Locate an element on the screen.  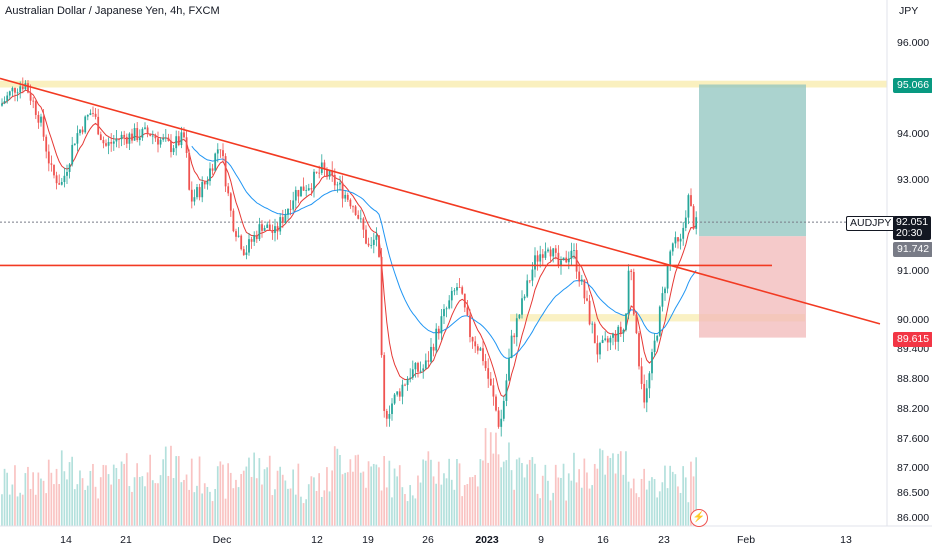
lightning-icon: ⚡ is located at coordinates (699, 518).